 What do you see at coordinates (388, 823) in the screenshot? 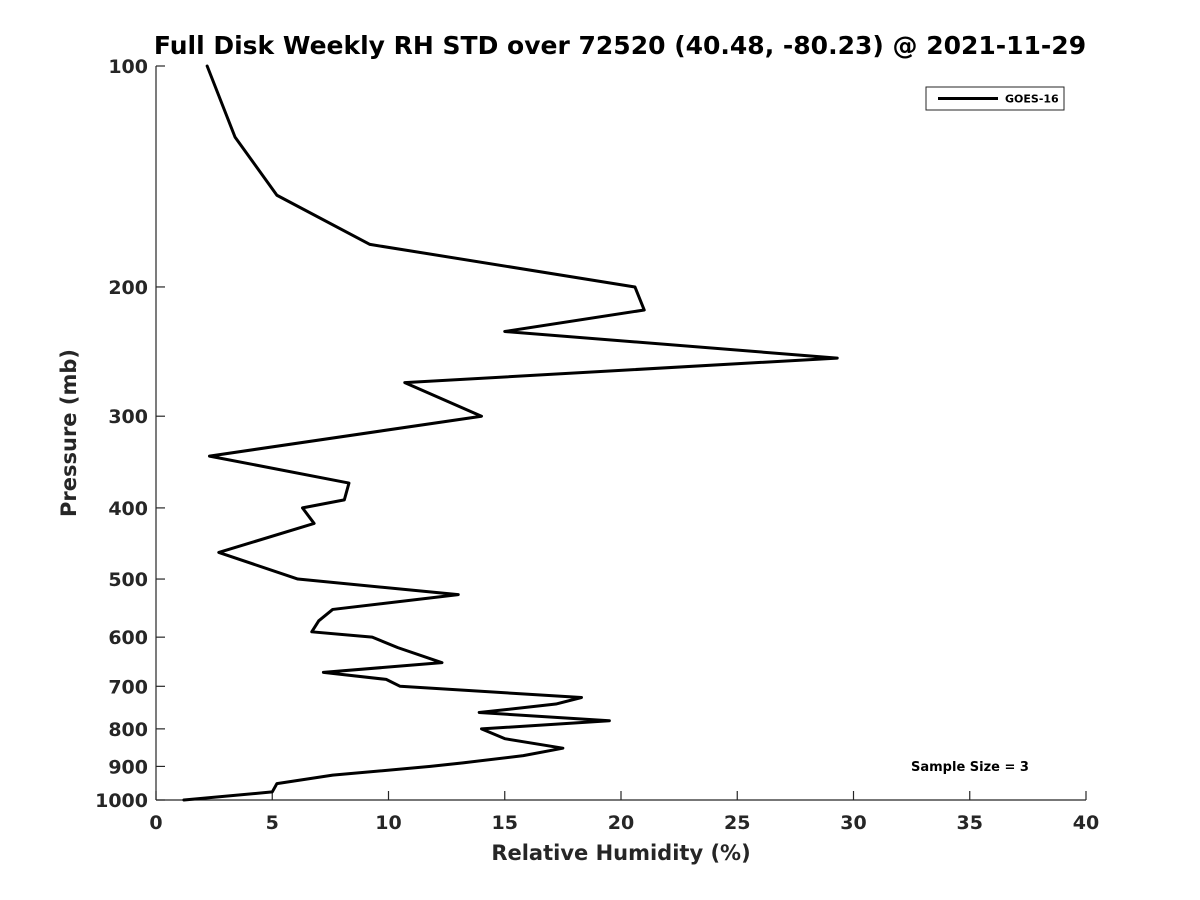
I see `x-tick-label: 10` at bounding box center [388, 823].